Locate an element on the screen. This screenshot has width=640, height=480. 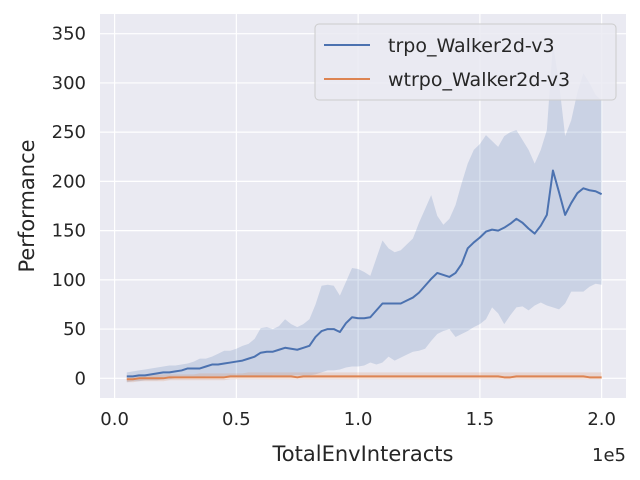
x-tick-label: 2.0 is located at coordinates (601, 419).